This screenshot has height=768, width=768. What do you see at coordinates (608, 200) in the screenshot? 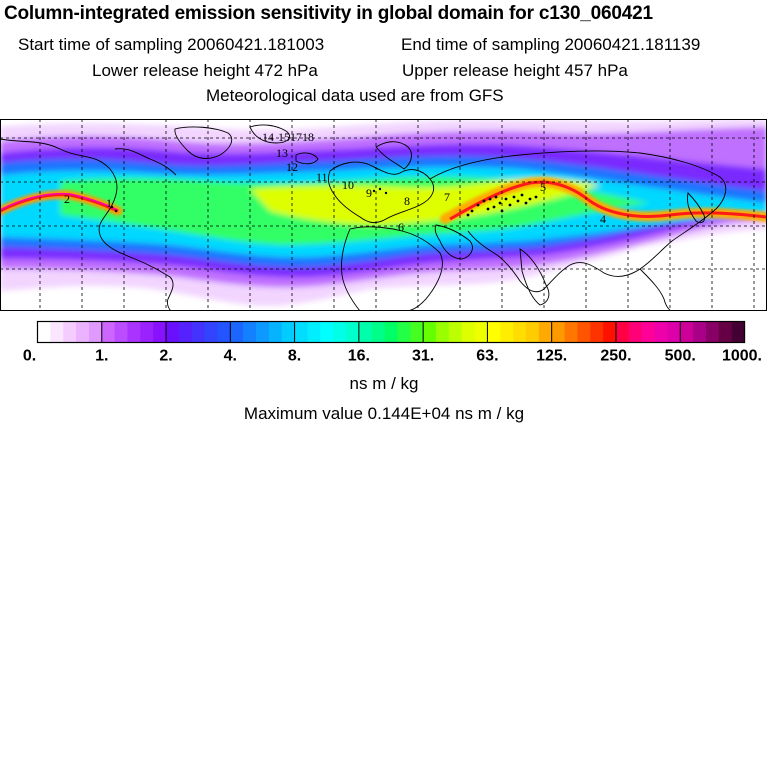
I see `core-red-line-east` at bounding box center [608, 200].